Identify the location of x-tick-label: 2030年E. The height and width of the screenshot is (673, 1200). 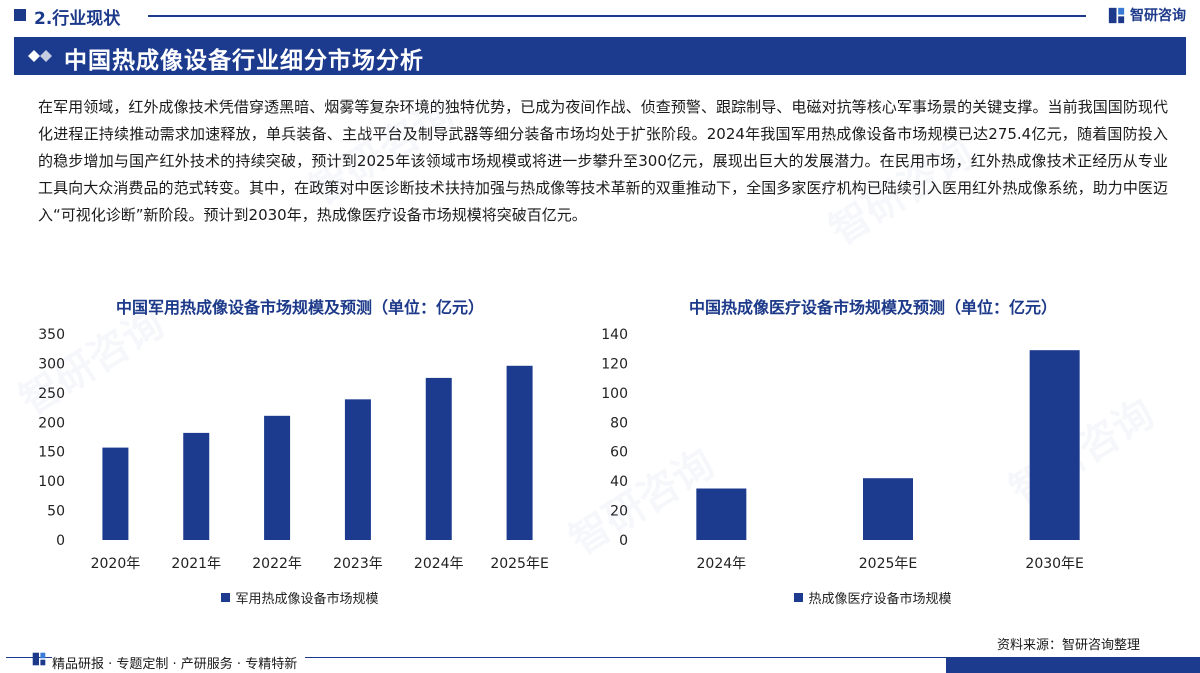
(1054, 564).